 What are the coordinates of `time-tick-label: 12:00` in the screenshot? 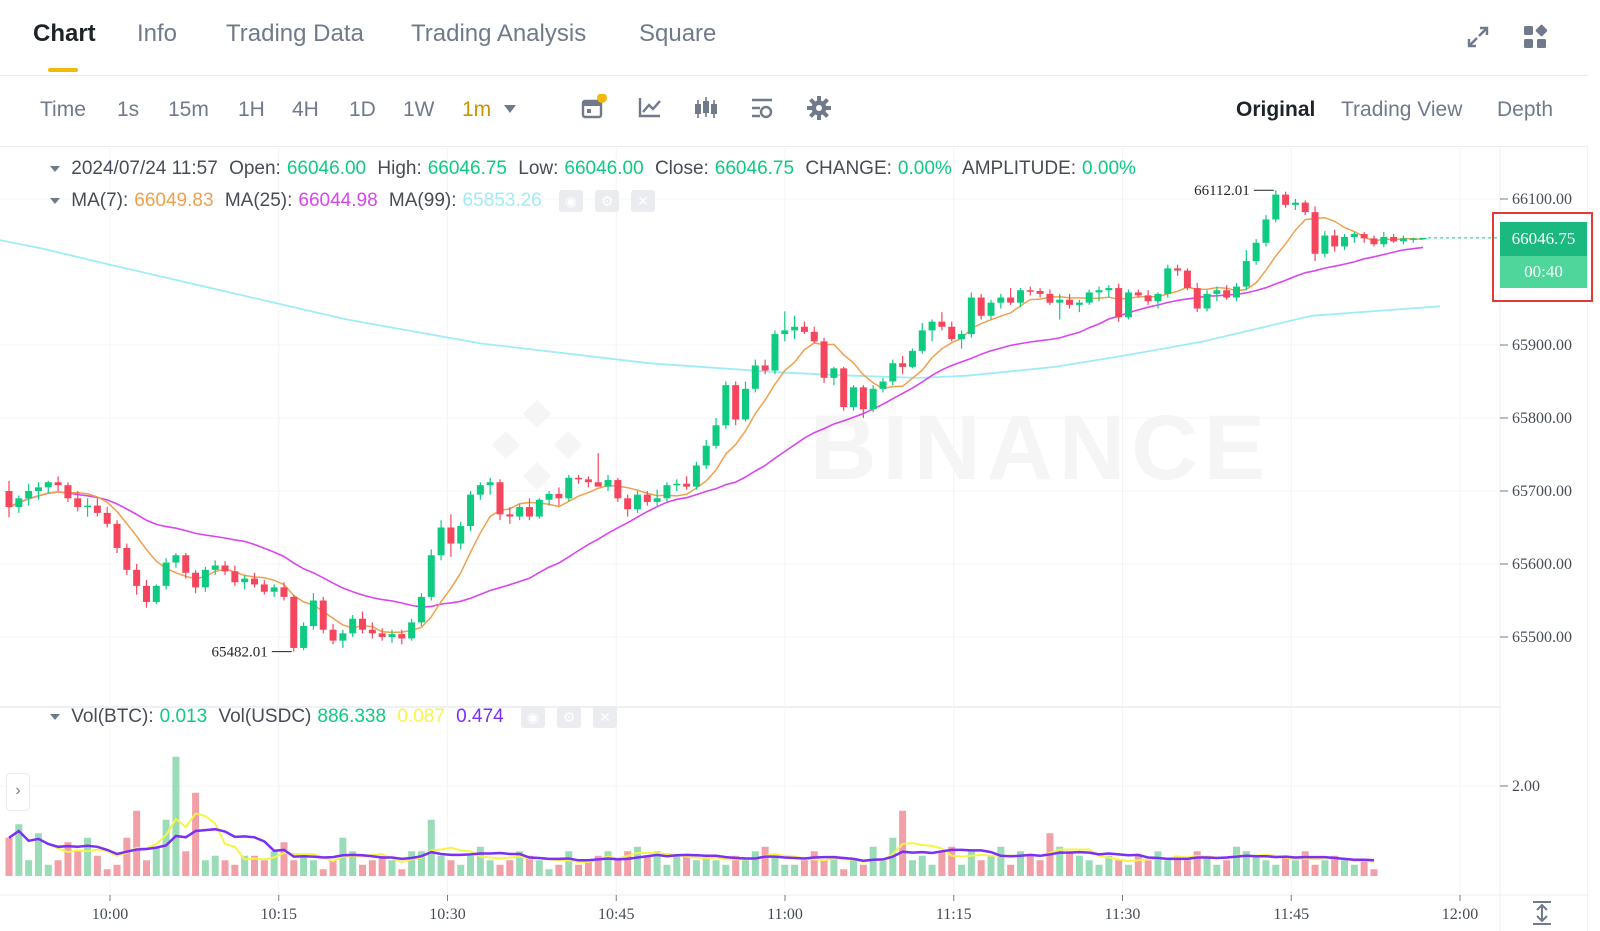 It's located at (1460, 914).